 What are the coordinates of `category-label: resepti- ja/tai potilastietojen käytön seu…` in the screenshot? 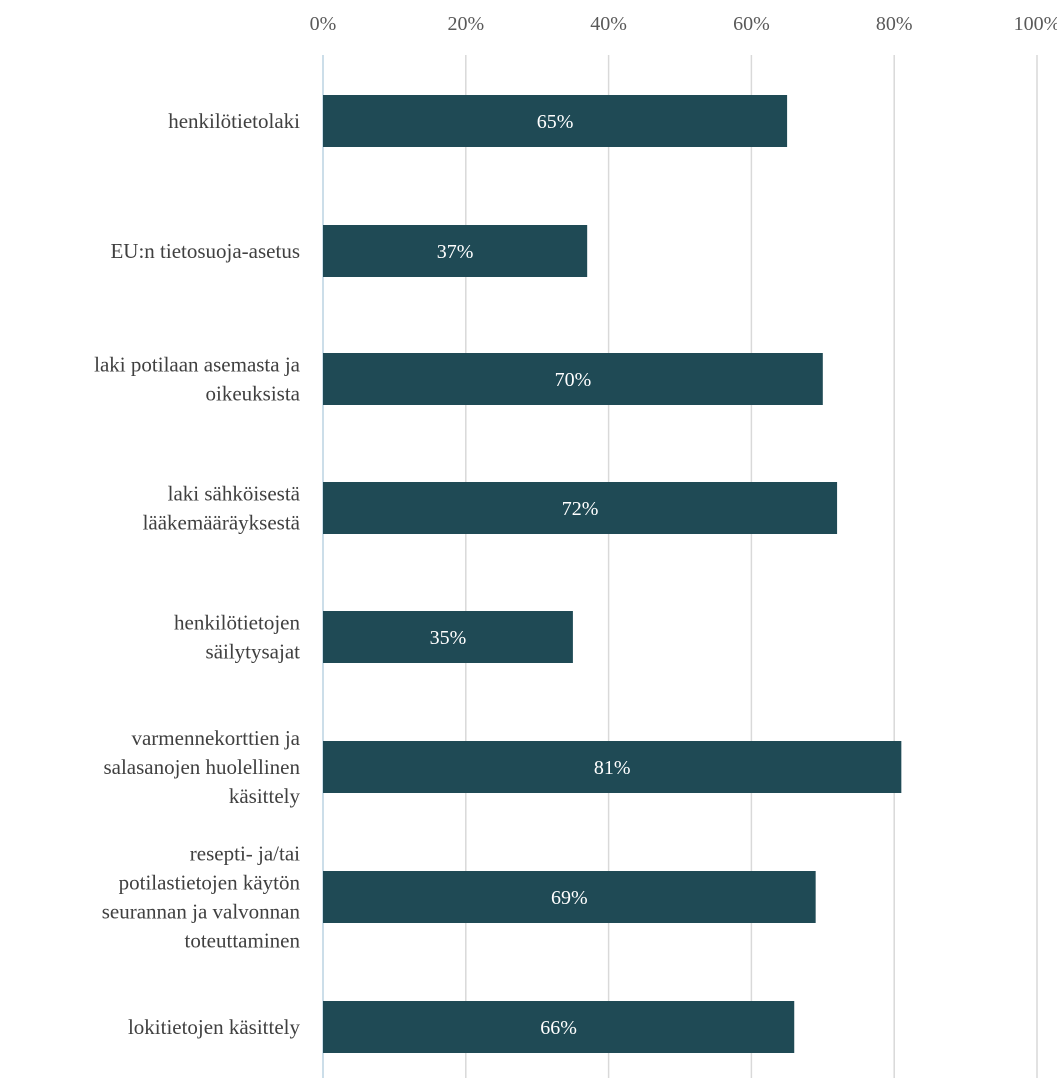 It's located at (201, 897).